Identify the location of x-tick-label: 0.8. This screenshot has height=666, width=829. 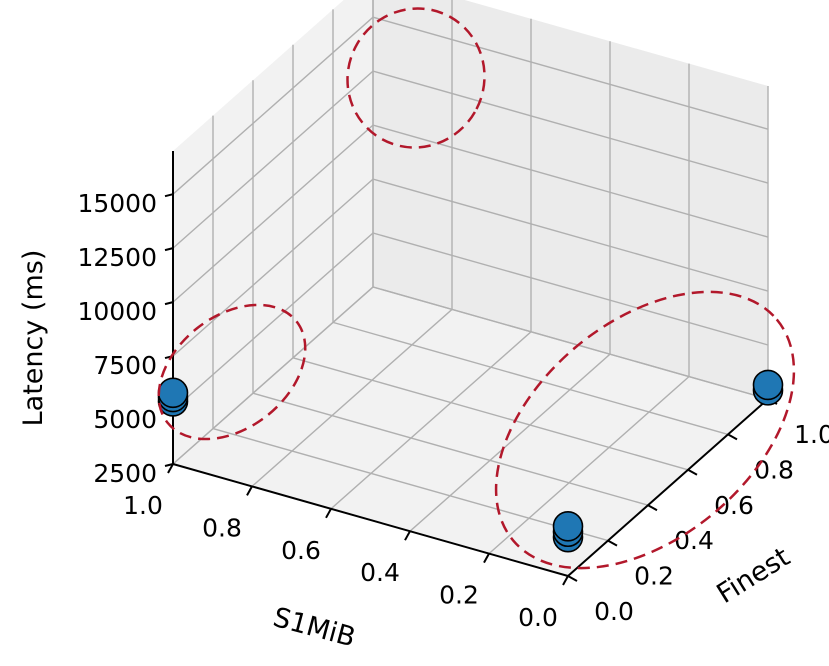
(222, 527).